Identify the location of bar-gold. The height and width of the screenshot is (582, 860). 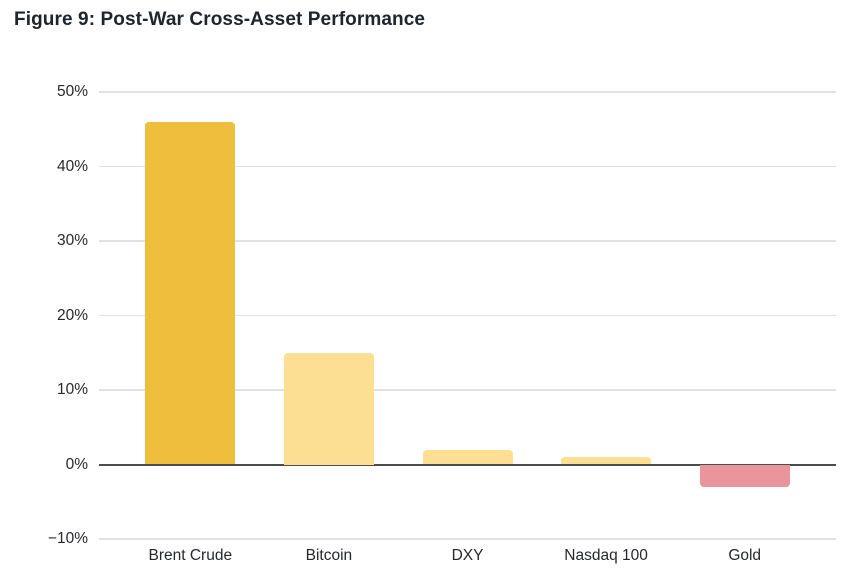
(744, 475).